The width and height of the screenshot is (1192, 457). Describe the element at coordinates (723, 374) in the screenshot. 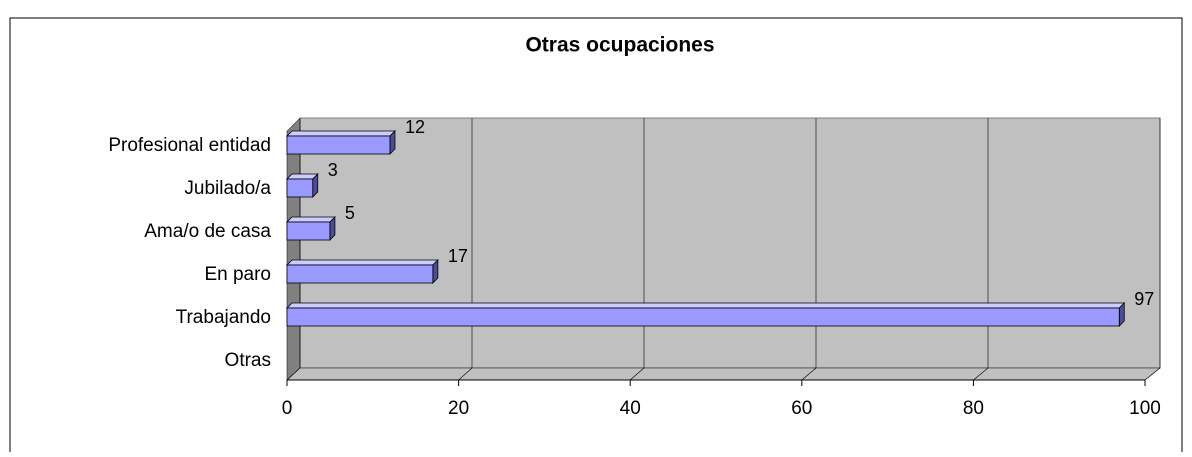

I see `floor` at that location.